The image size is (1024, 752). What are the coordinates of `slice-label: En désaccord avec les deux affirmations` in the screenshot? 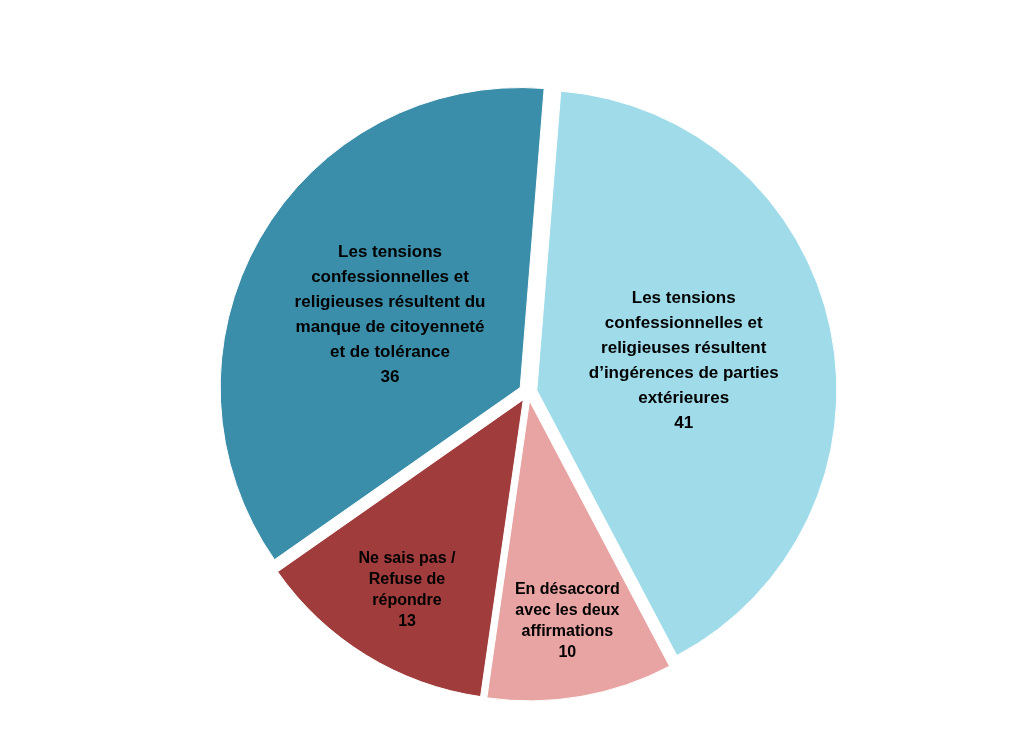 It's located at (567, 610).